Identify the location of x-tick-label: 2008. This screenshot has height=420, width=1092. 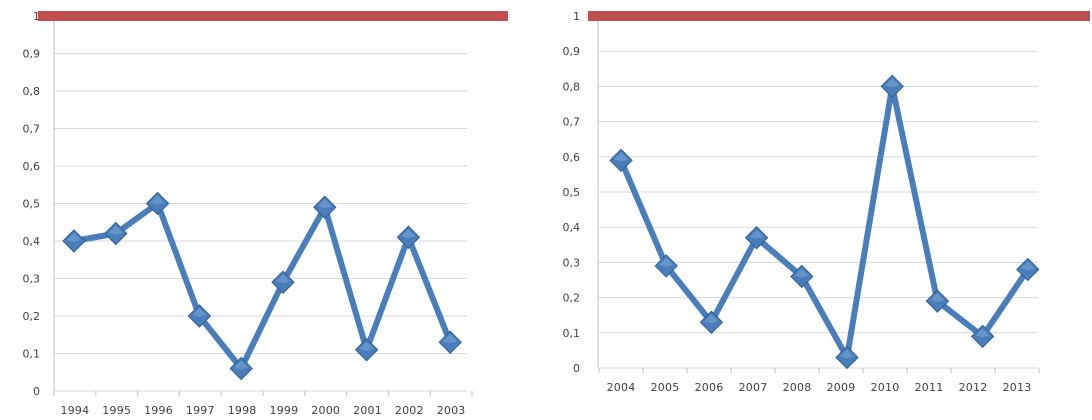
(797, 387).